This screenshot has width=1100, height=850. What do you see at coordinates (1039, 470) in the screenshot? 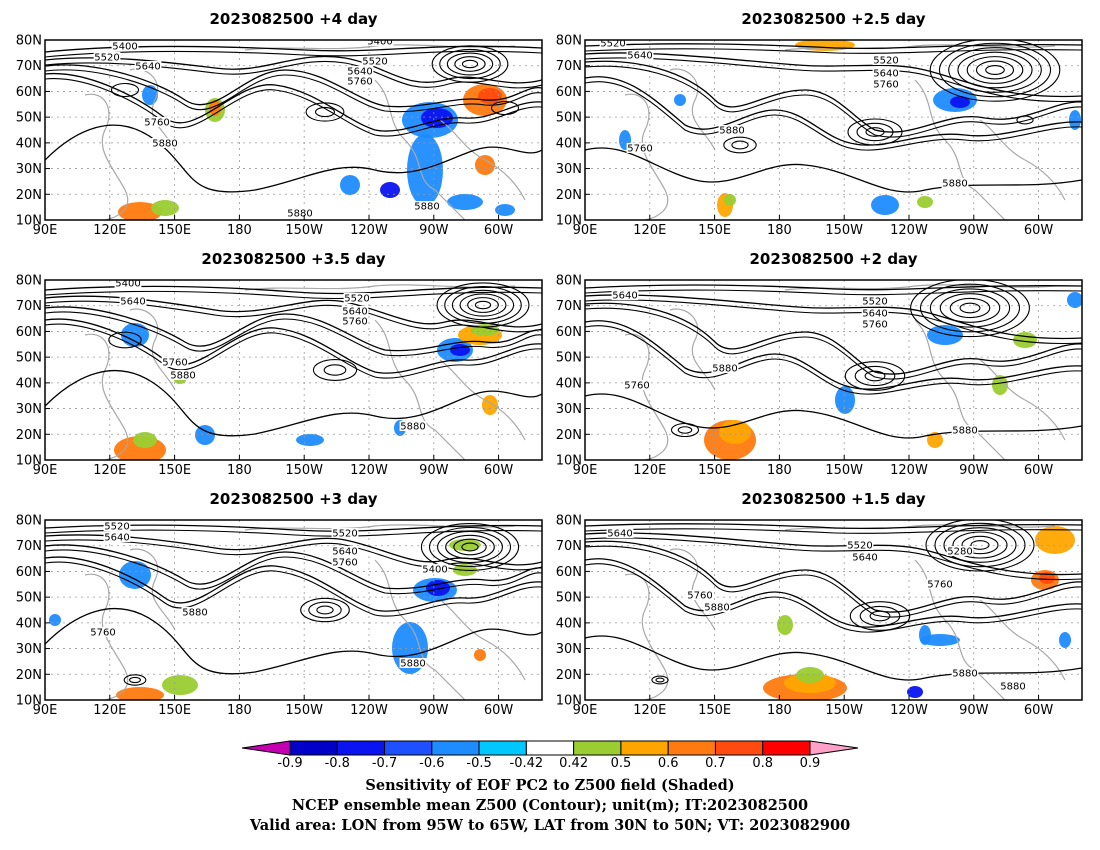
I see `lon-tick-label: 60W` at bounding box center [1039, 470].